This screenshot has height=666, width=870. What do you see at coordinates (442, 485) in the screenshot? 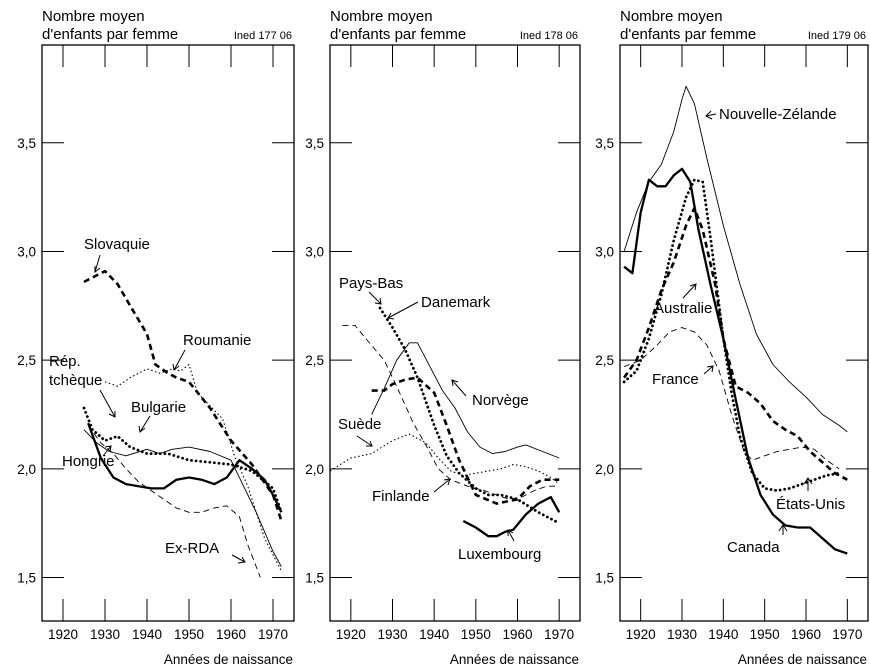
I see `leader-finlande` at bounding box center [442, 485].